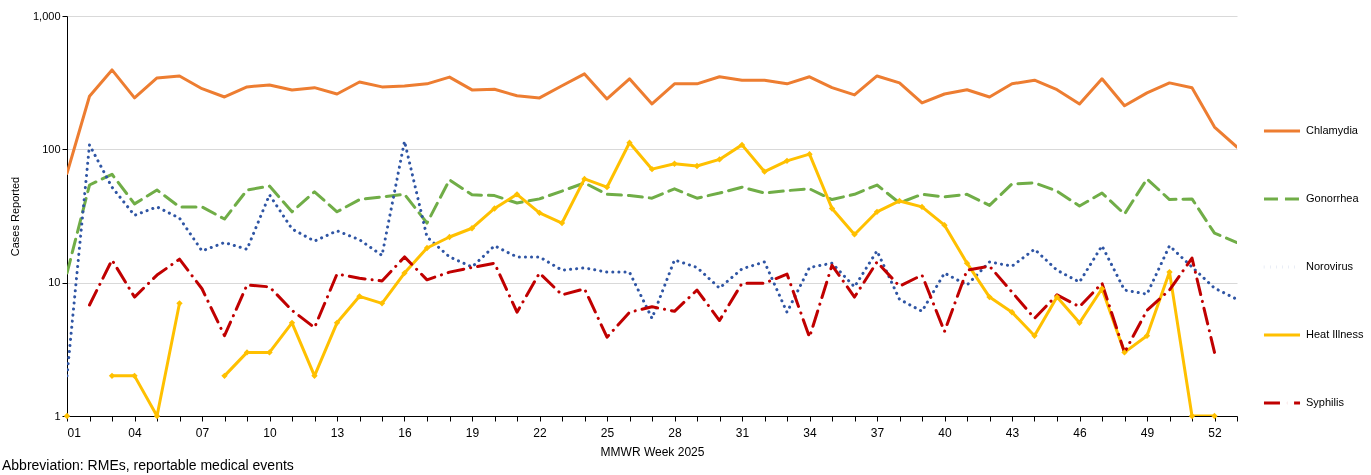 The width and height of the screenshot is (1371, 475). I want to click on x-tick-label: 25, so click(607, 432).